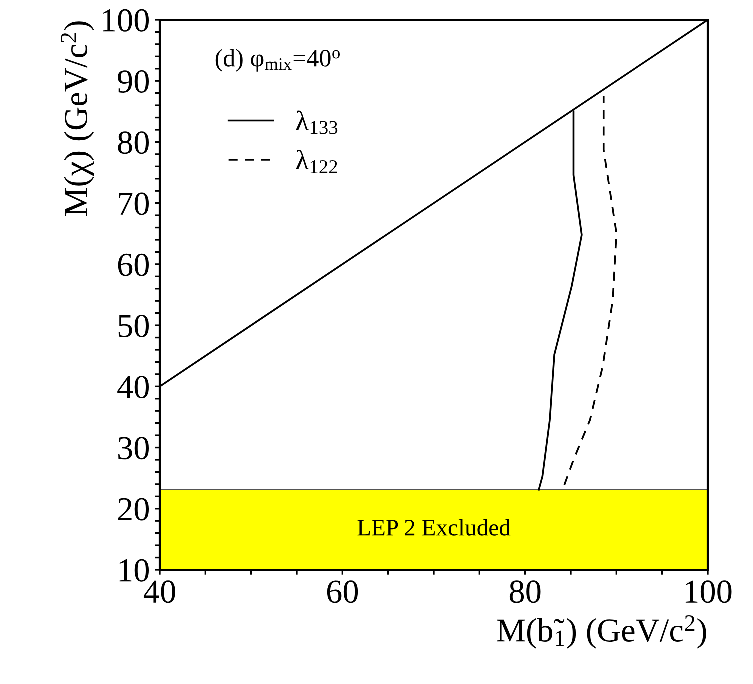 The image size is (753, 684). Describe the element at coordinates (134, 387) in the screenshot. I see `y-tick-label: 40` at that location.